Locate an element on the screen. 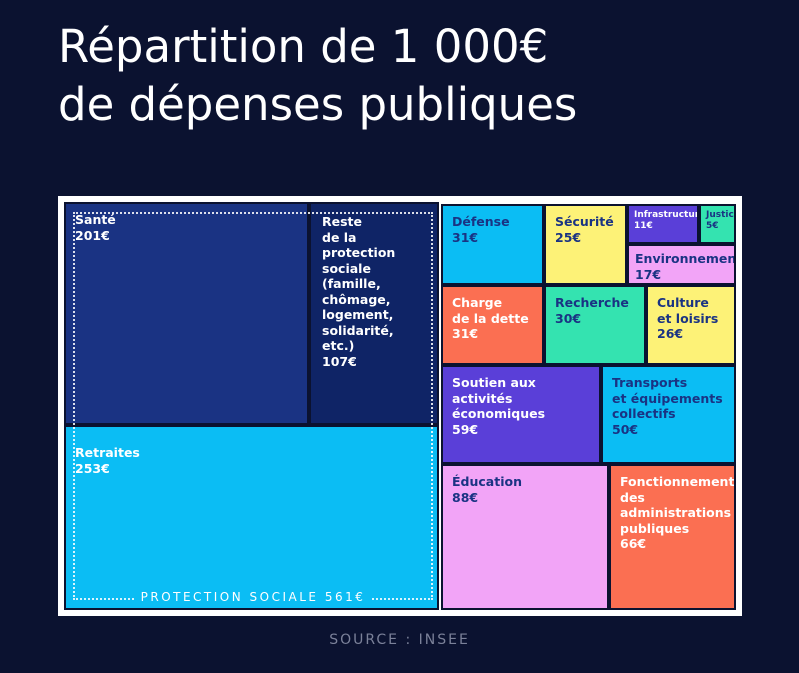  tile-retraites: Retraites 253€ is located at coordinates (251, 517).